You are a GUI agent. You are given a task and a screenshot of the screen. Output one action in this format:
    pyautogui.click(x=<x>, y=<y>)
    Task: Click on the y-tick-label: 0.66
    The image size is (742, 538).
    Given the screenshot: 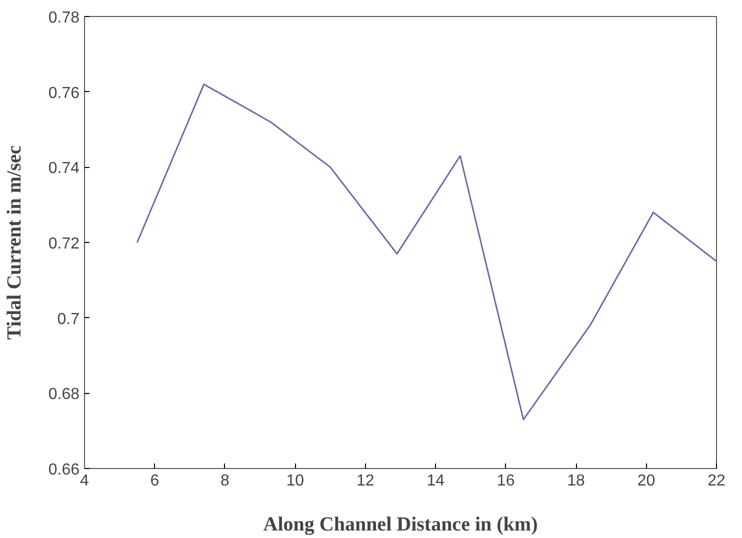 What is the action you would take?
    pyautogui.click(x=64, y=470)
    